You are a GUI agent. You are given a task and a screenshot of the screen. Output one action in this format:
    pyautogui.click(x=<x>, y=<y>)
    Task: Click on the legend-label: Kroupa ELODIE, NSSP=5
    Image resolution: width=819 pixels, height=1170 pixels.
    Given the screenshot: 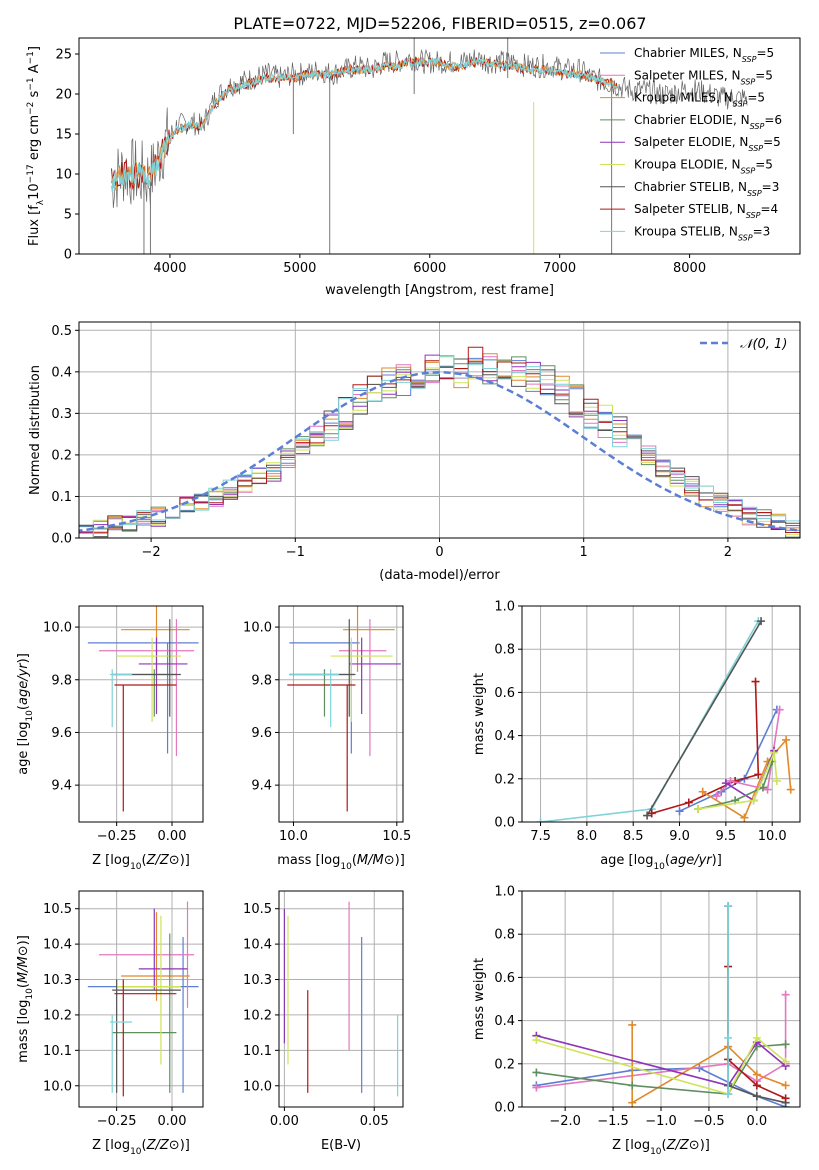 What is the action you would take?
    pyautogui.click(x=703, y=167)
    